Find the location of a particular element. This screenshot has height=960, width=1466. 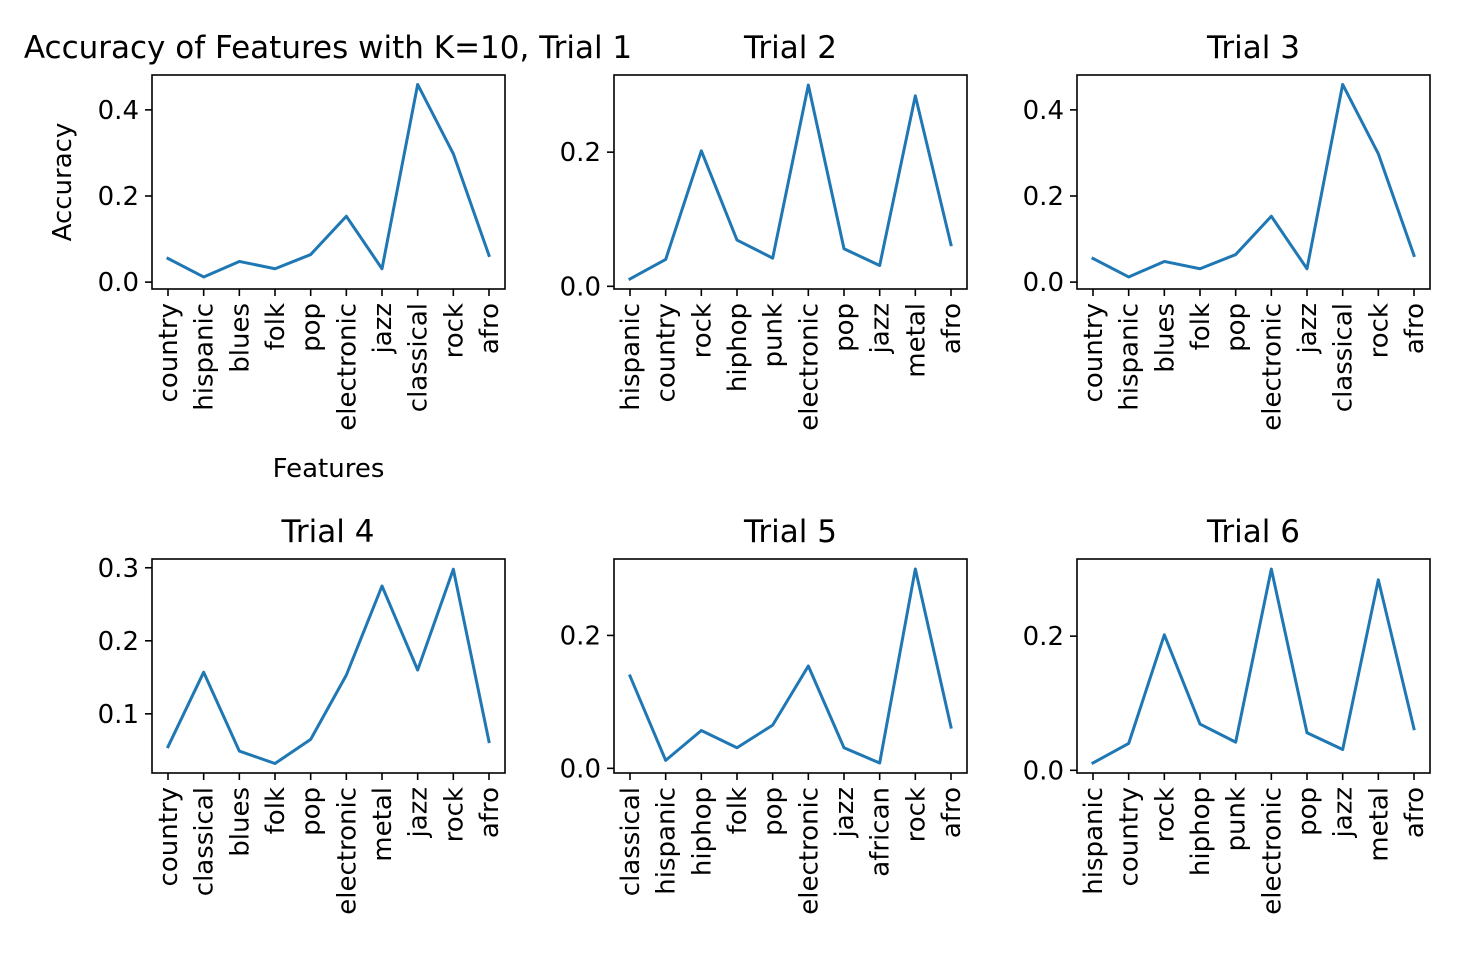

x-tick-label: african is located at coordinates (881, 832).